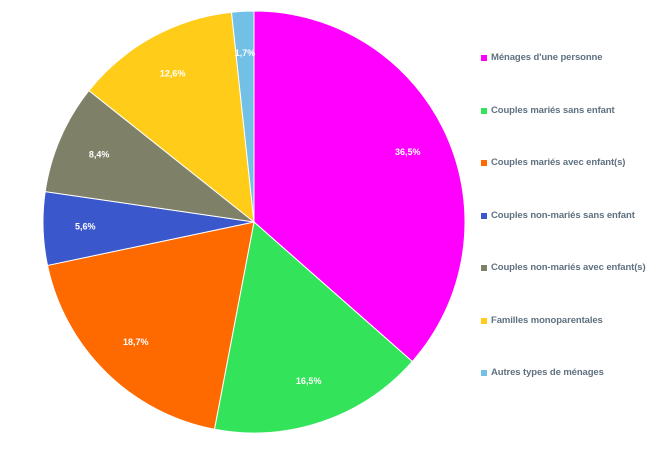  Describe the element at coordinates (547, 372) in the screenshot. I see `legend-label: Autres types de ménages` at that location.